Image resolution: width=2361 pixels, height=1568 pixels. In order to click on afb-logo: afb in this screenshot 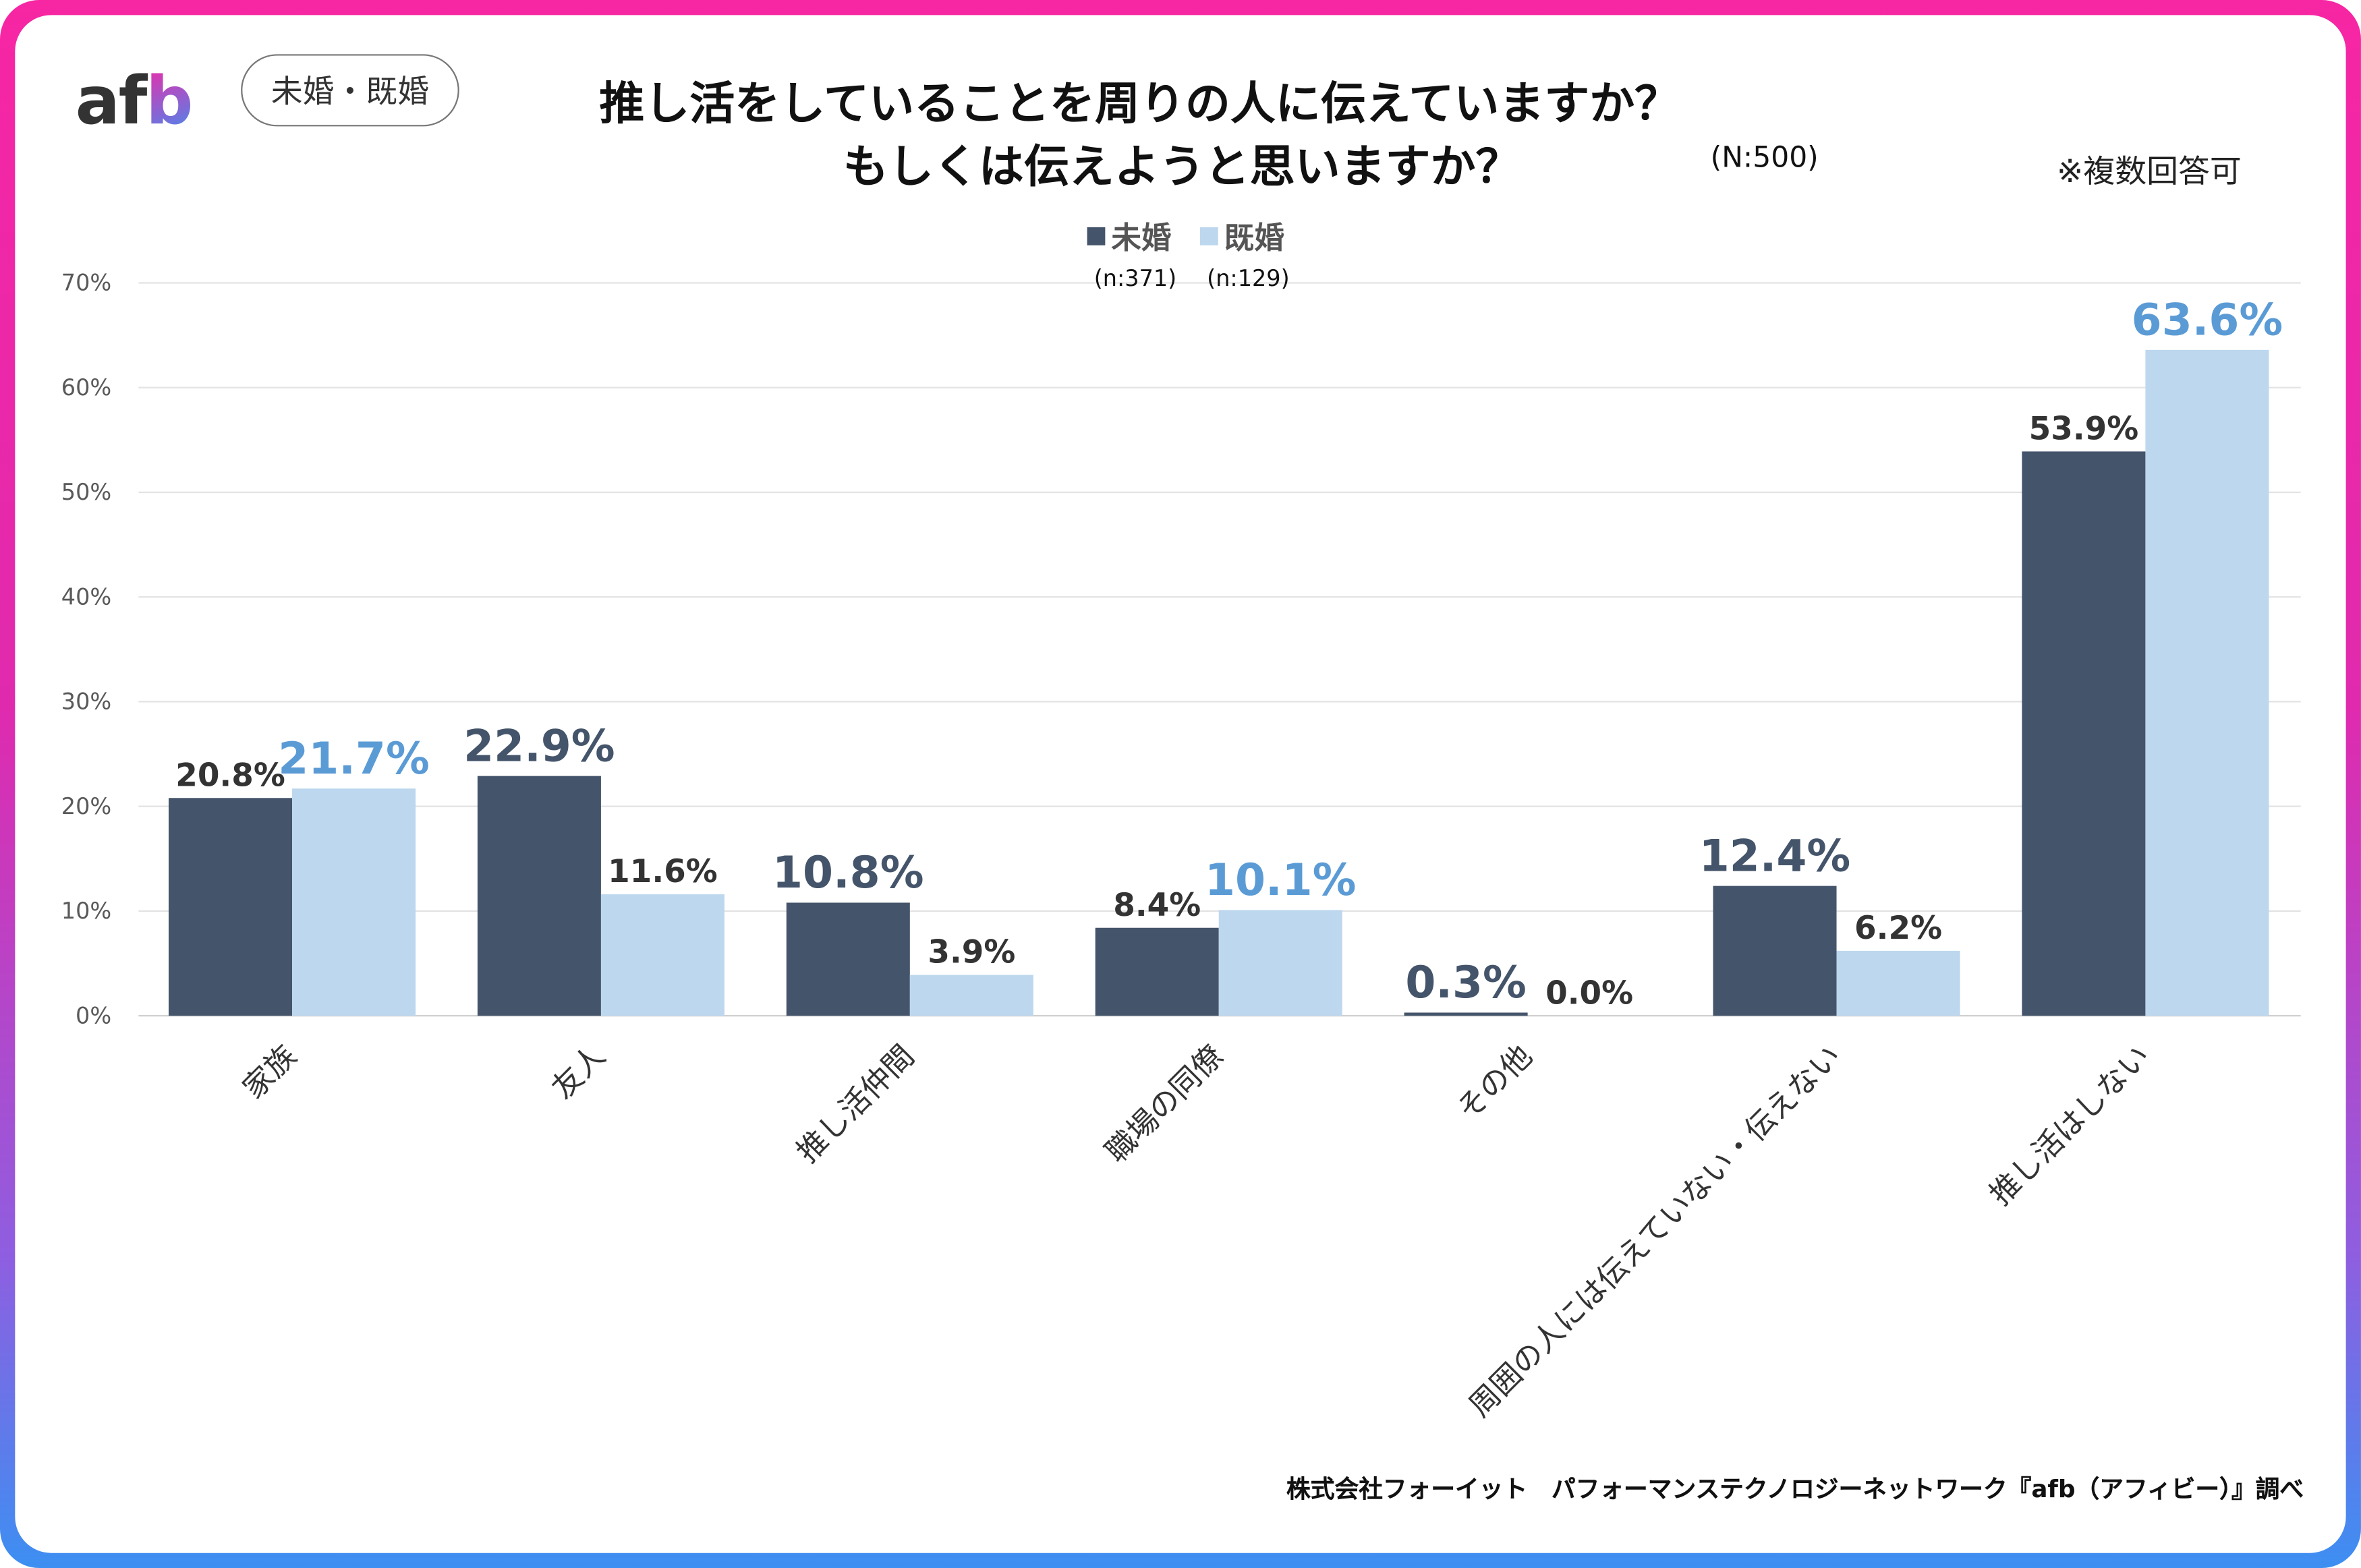, I will do `click(134, 101)`.